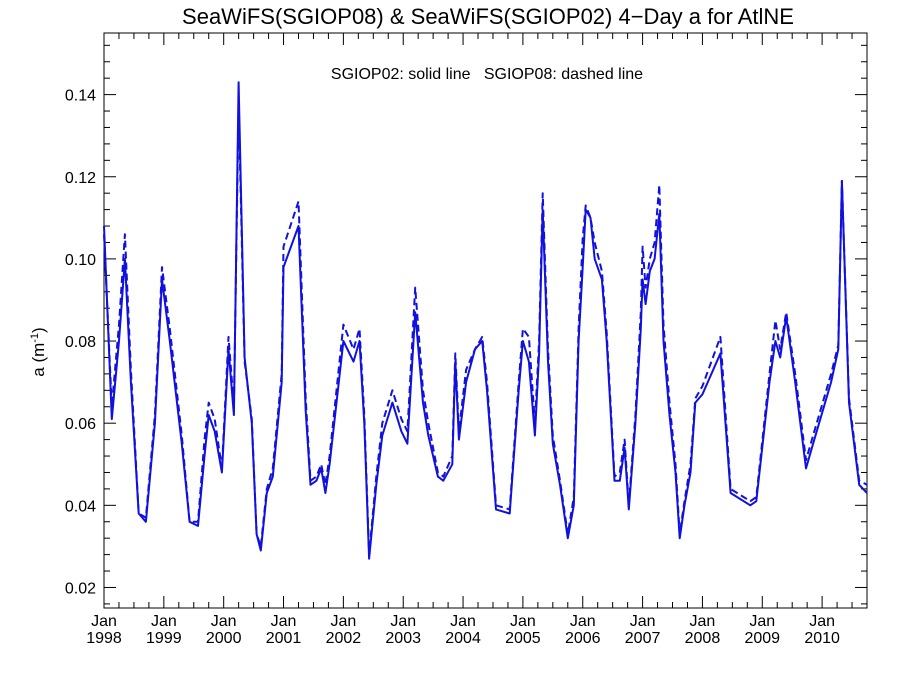  I want to click on y-tick-label: 0.14, so click(80, 96).